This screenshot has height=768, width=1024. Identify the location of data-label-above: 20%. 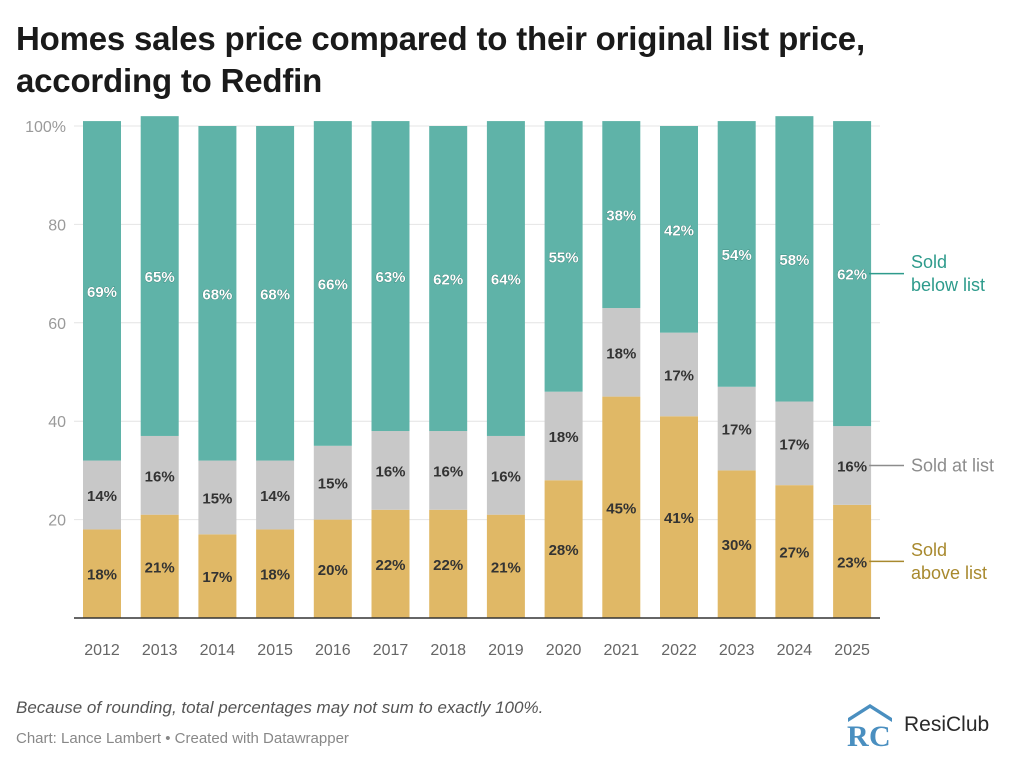
(333, 570).